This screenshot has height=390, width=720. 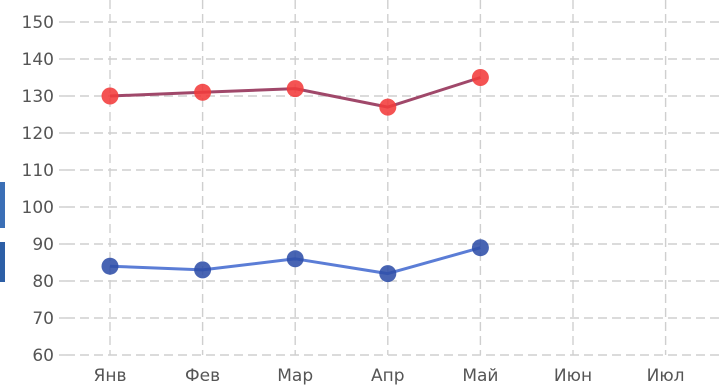 What do you see at coordinates (480, 376) in the screenshot?
I see `x-tick-label: Май` at bounding box center [480, 376].